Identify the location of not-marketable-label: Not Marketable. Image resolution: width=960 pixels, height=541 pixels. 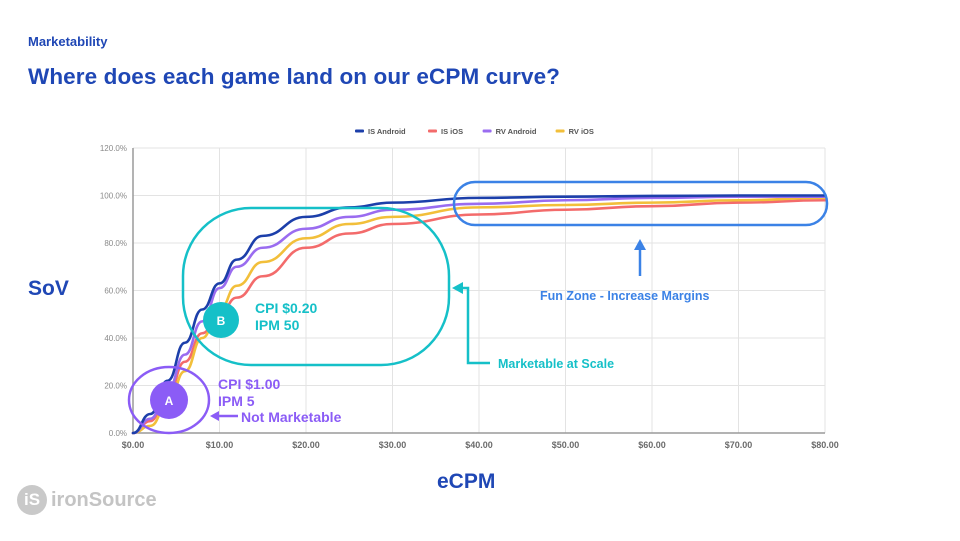
(291, 417).